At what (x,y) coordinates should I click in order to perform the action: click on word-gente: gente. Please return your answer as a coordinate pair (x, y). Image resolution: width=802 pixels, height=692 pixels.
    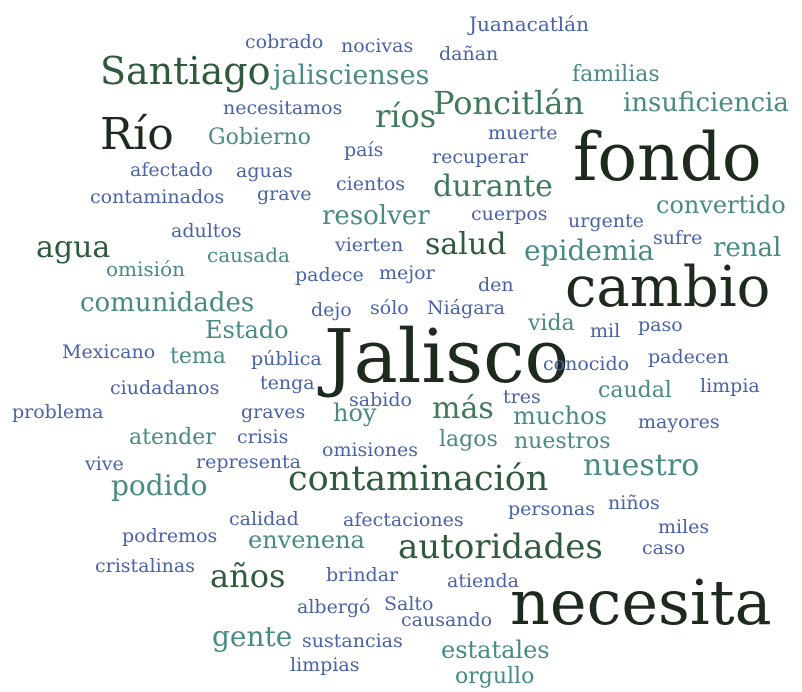
    Looking at the image, I should click on (252, 636).